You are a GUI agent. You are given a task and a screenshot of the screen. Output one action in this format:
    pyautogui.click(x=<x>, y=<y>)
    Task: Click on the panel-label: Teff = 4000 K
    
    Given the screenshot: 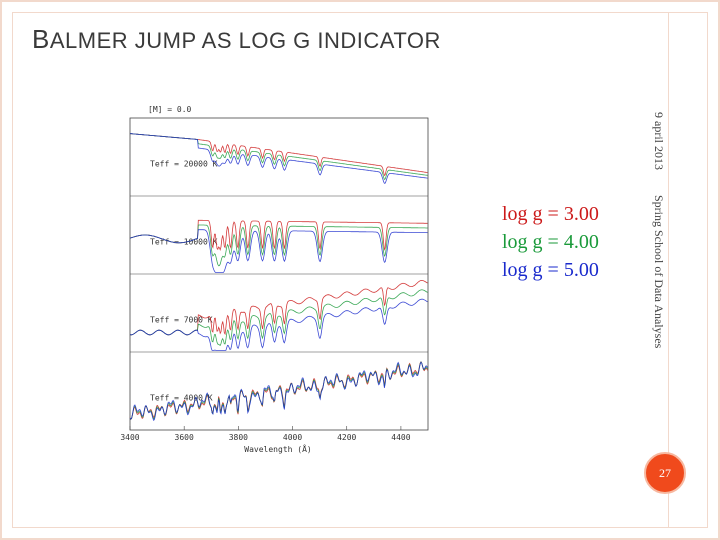 What is the action you would take?
    pyautogui.click(x=181, y=397)
    